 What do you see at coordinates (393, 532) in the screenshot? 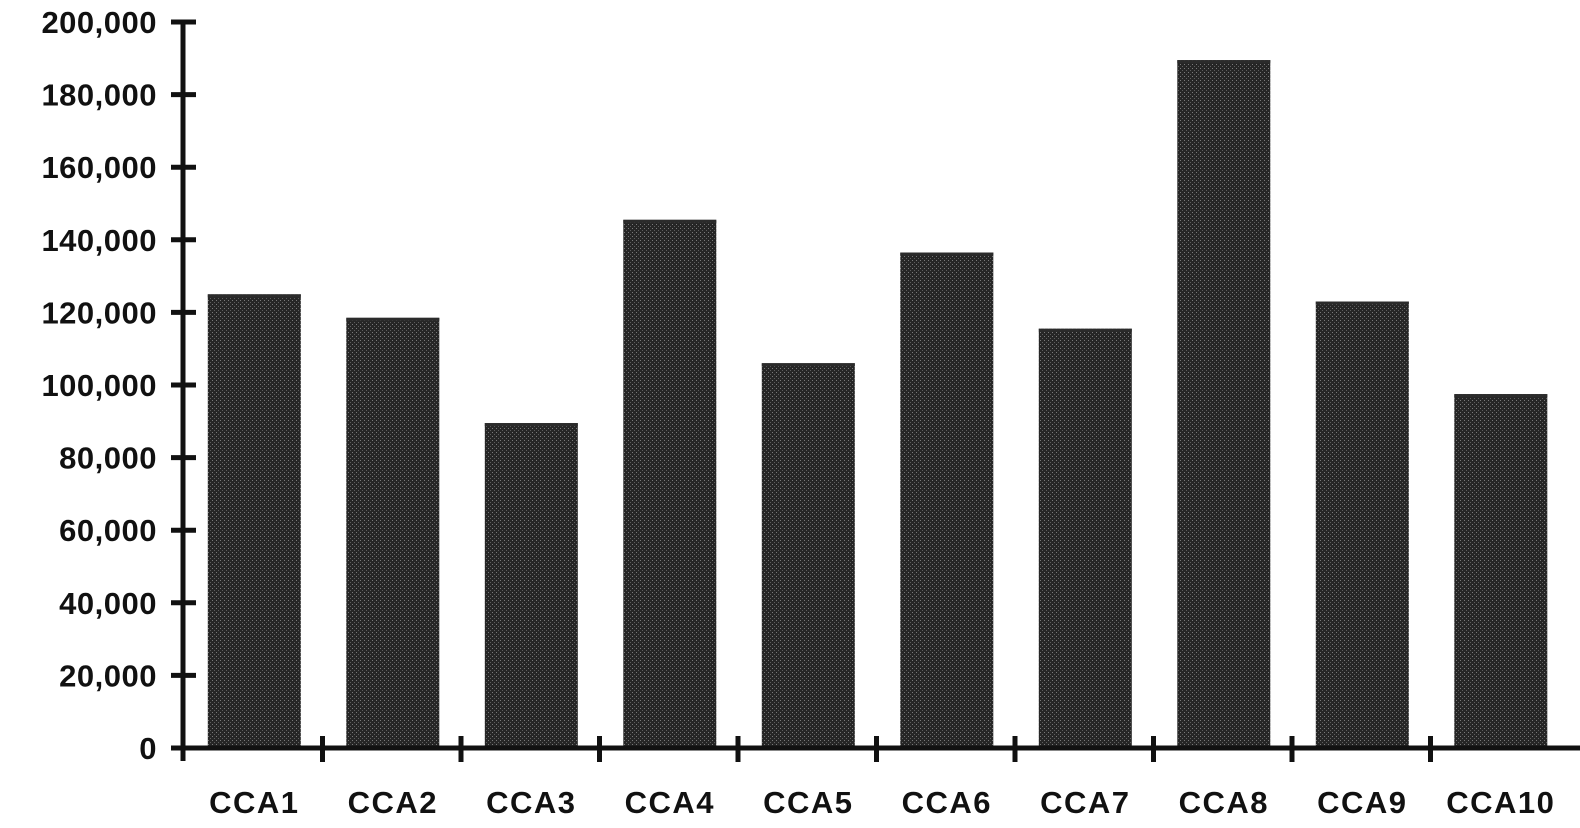
I see `bar-cca2` at bounding box center [393, 532].